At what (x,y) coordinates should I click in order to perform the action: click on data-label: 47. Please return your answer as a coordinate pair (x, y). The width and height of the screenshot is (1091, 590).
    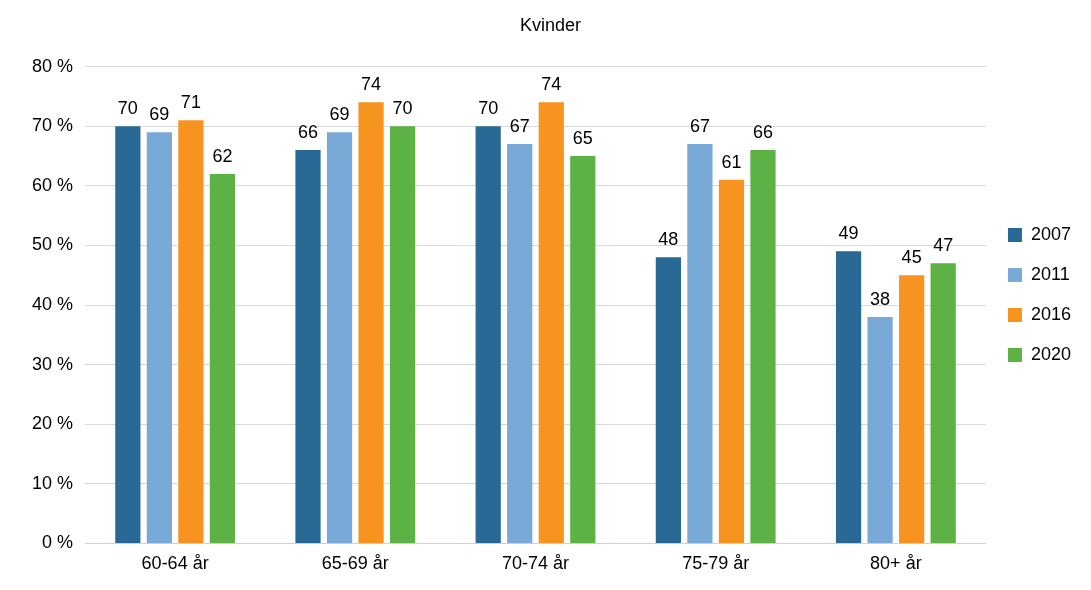
    Looking at the image, I should click on (943, 245).